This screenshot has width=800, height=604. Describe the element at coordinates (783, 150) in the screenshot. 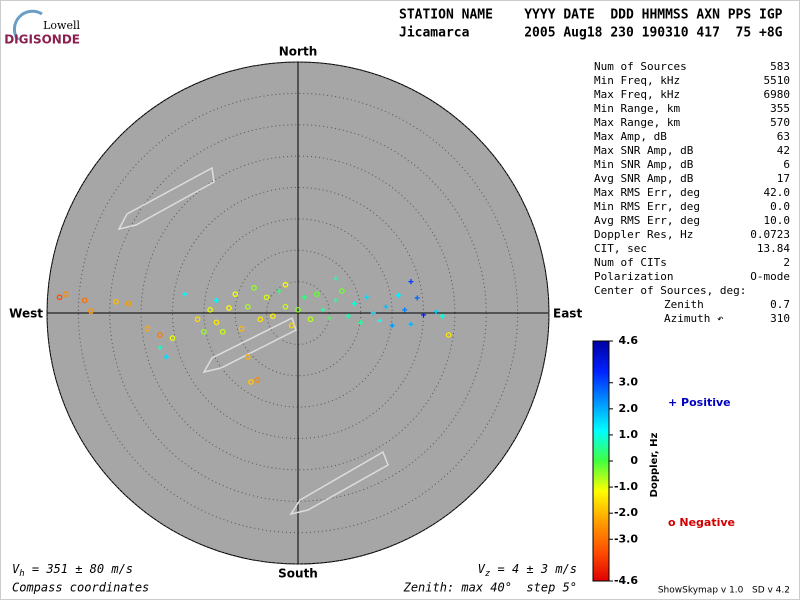

I see `stat-value: 42` at that location.